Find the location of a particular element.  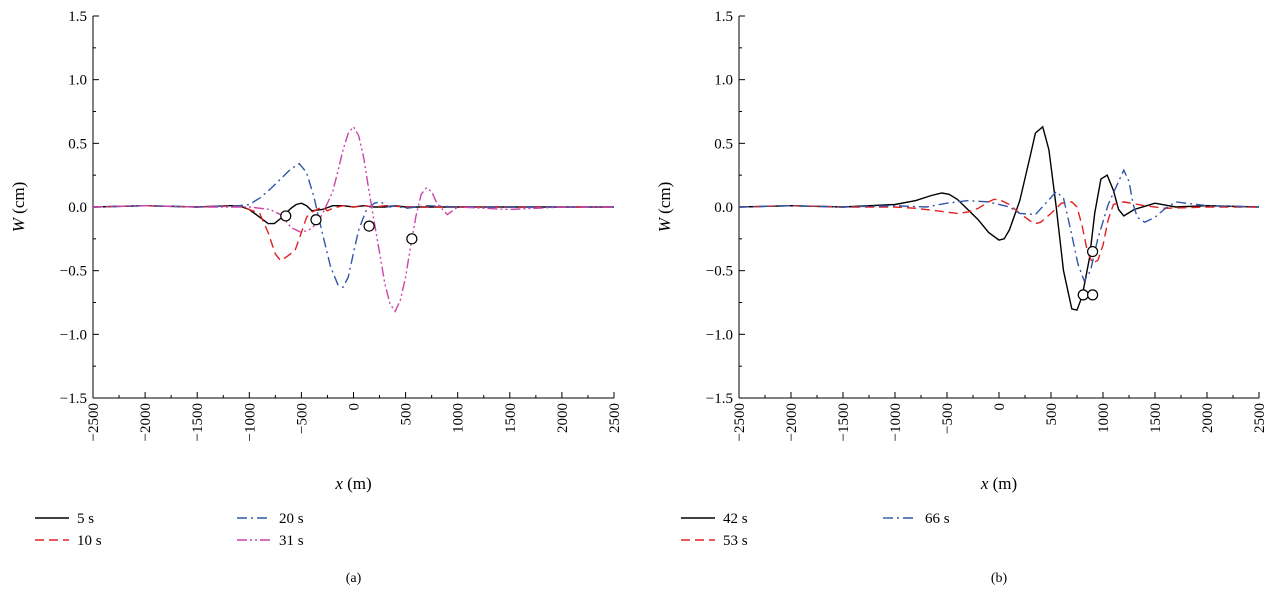

series-line-31s is located at coordinates (353, 219).